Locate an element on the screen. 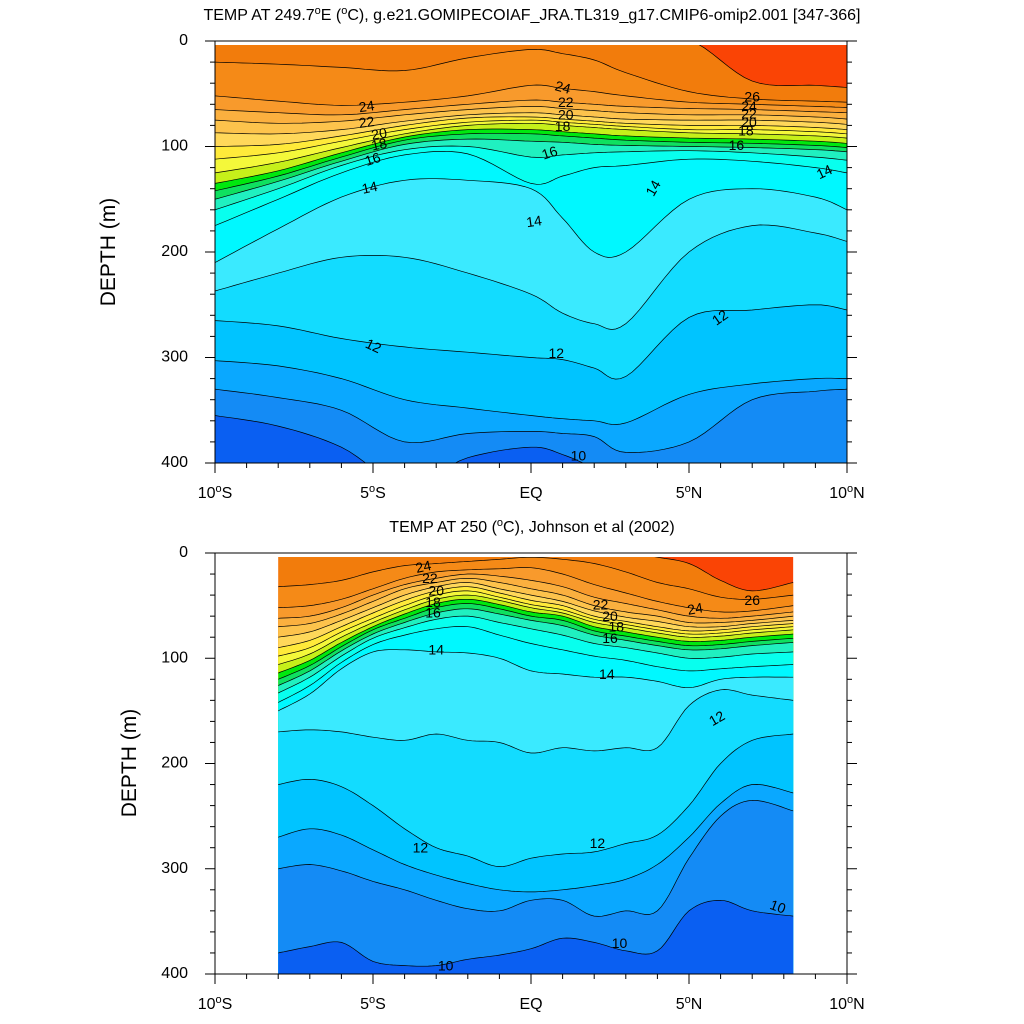 This screenshot has height=1024, width=1024. y-axis-label-1: DEPTH (m) is located at coordinates (108, 252).